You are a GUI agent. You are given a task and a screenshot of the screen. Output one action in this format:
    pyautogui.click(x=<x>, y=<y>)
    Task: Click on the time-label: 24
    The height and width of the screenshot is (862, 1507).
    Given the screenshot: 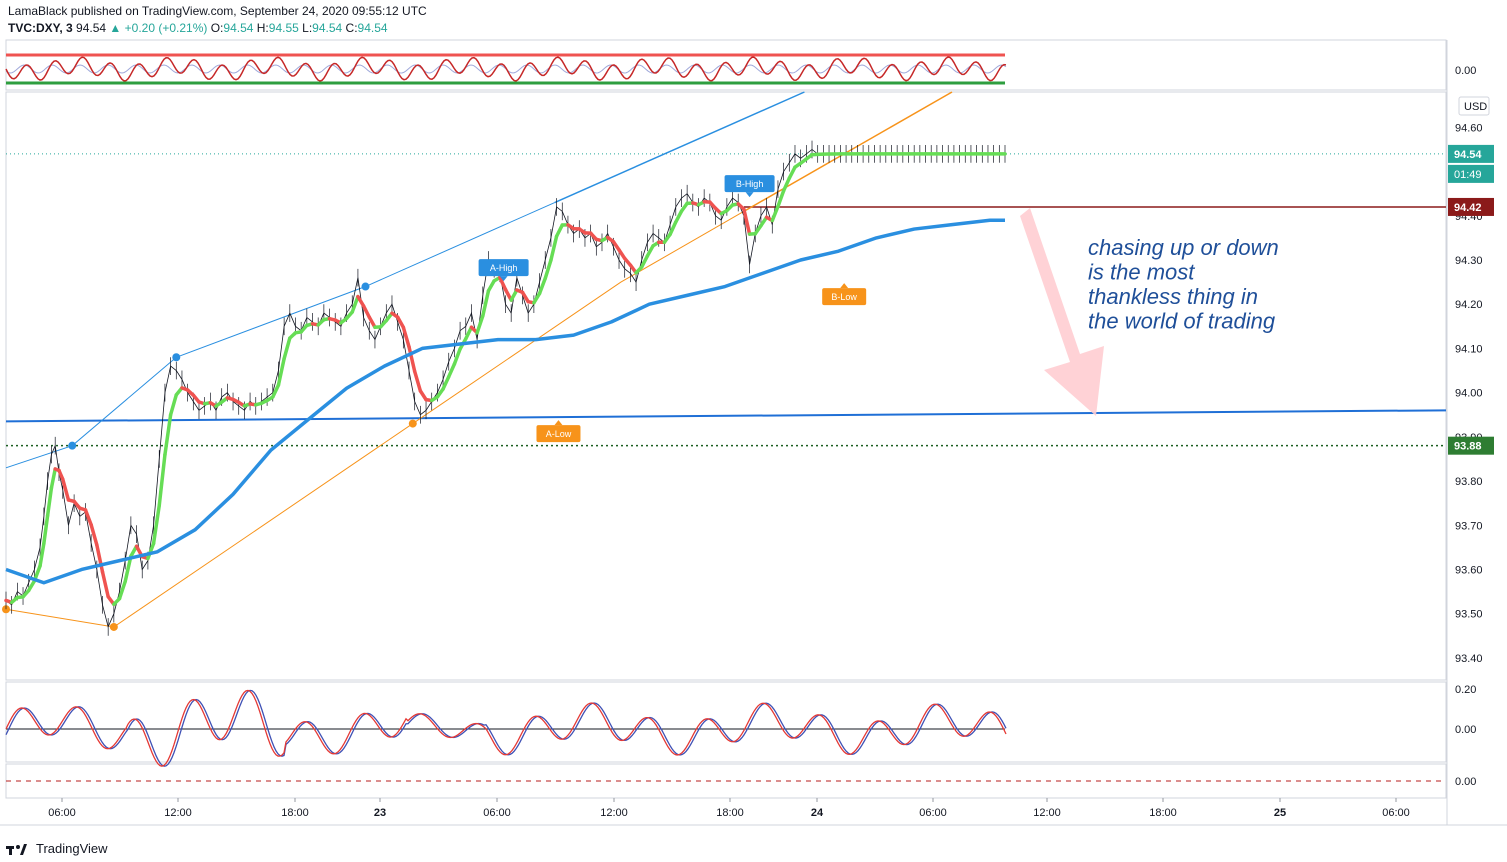 What is the action you would take?
    pyautogui.click(x=817, y=813)
    